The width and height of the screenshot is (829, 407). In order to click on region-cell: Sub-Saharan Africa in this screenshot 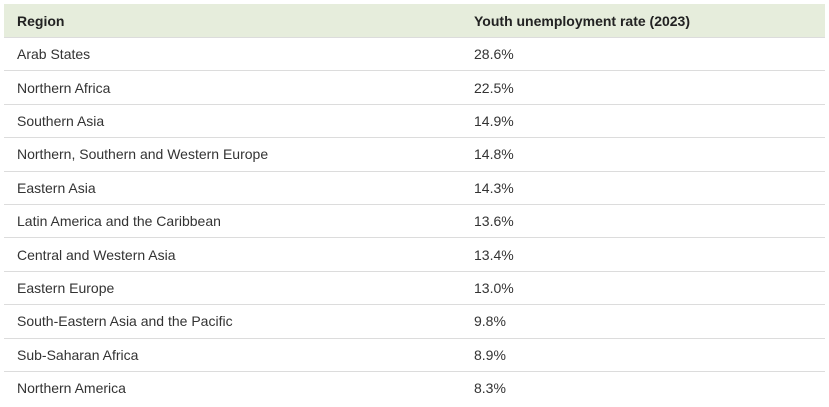, I will do `click(232, 354)`.